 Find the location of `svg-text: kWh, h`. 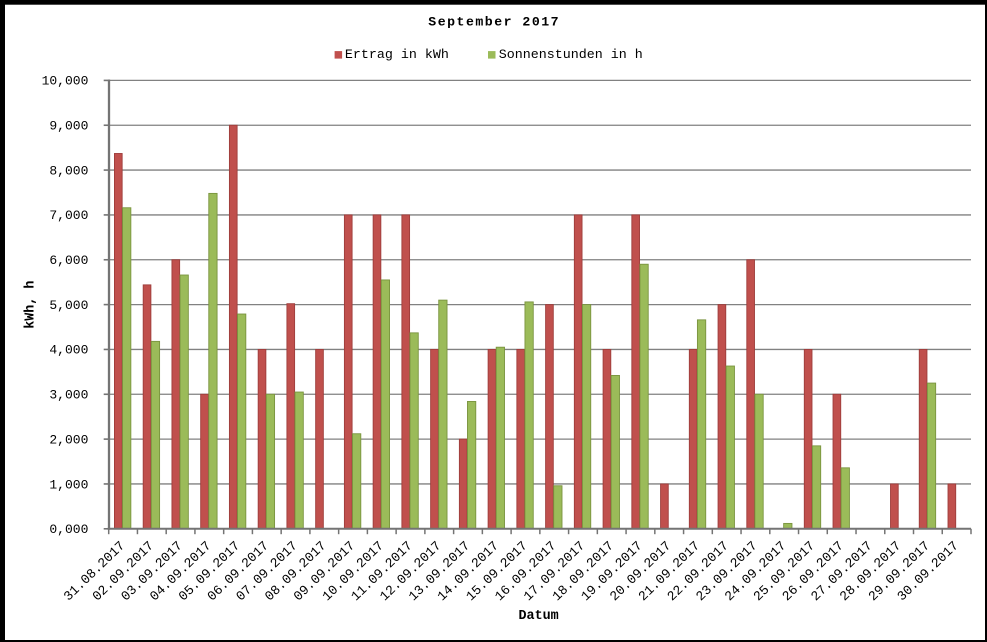

svg-text: kWh, h is located at coordinates (31, 305).